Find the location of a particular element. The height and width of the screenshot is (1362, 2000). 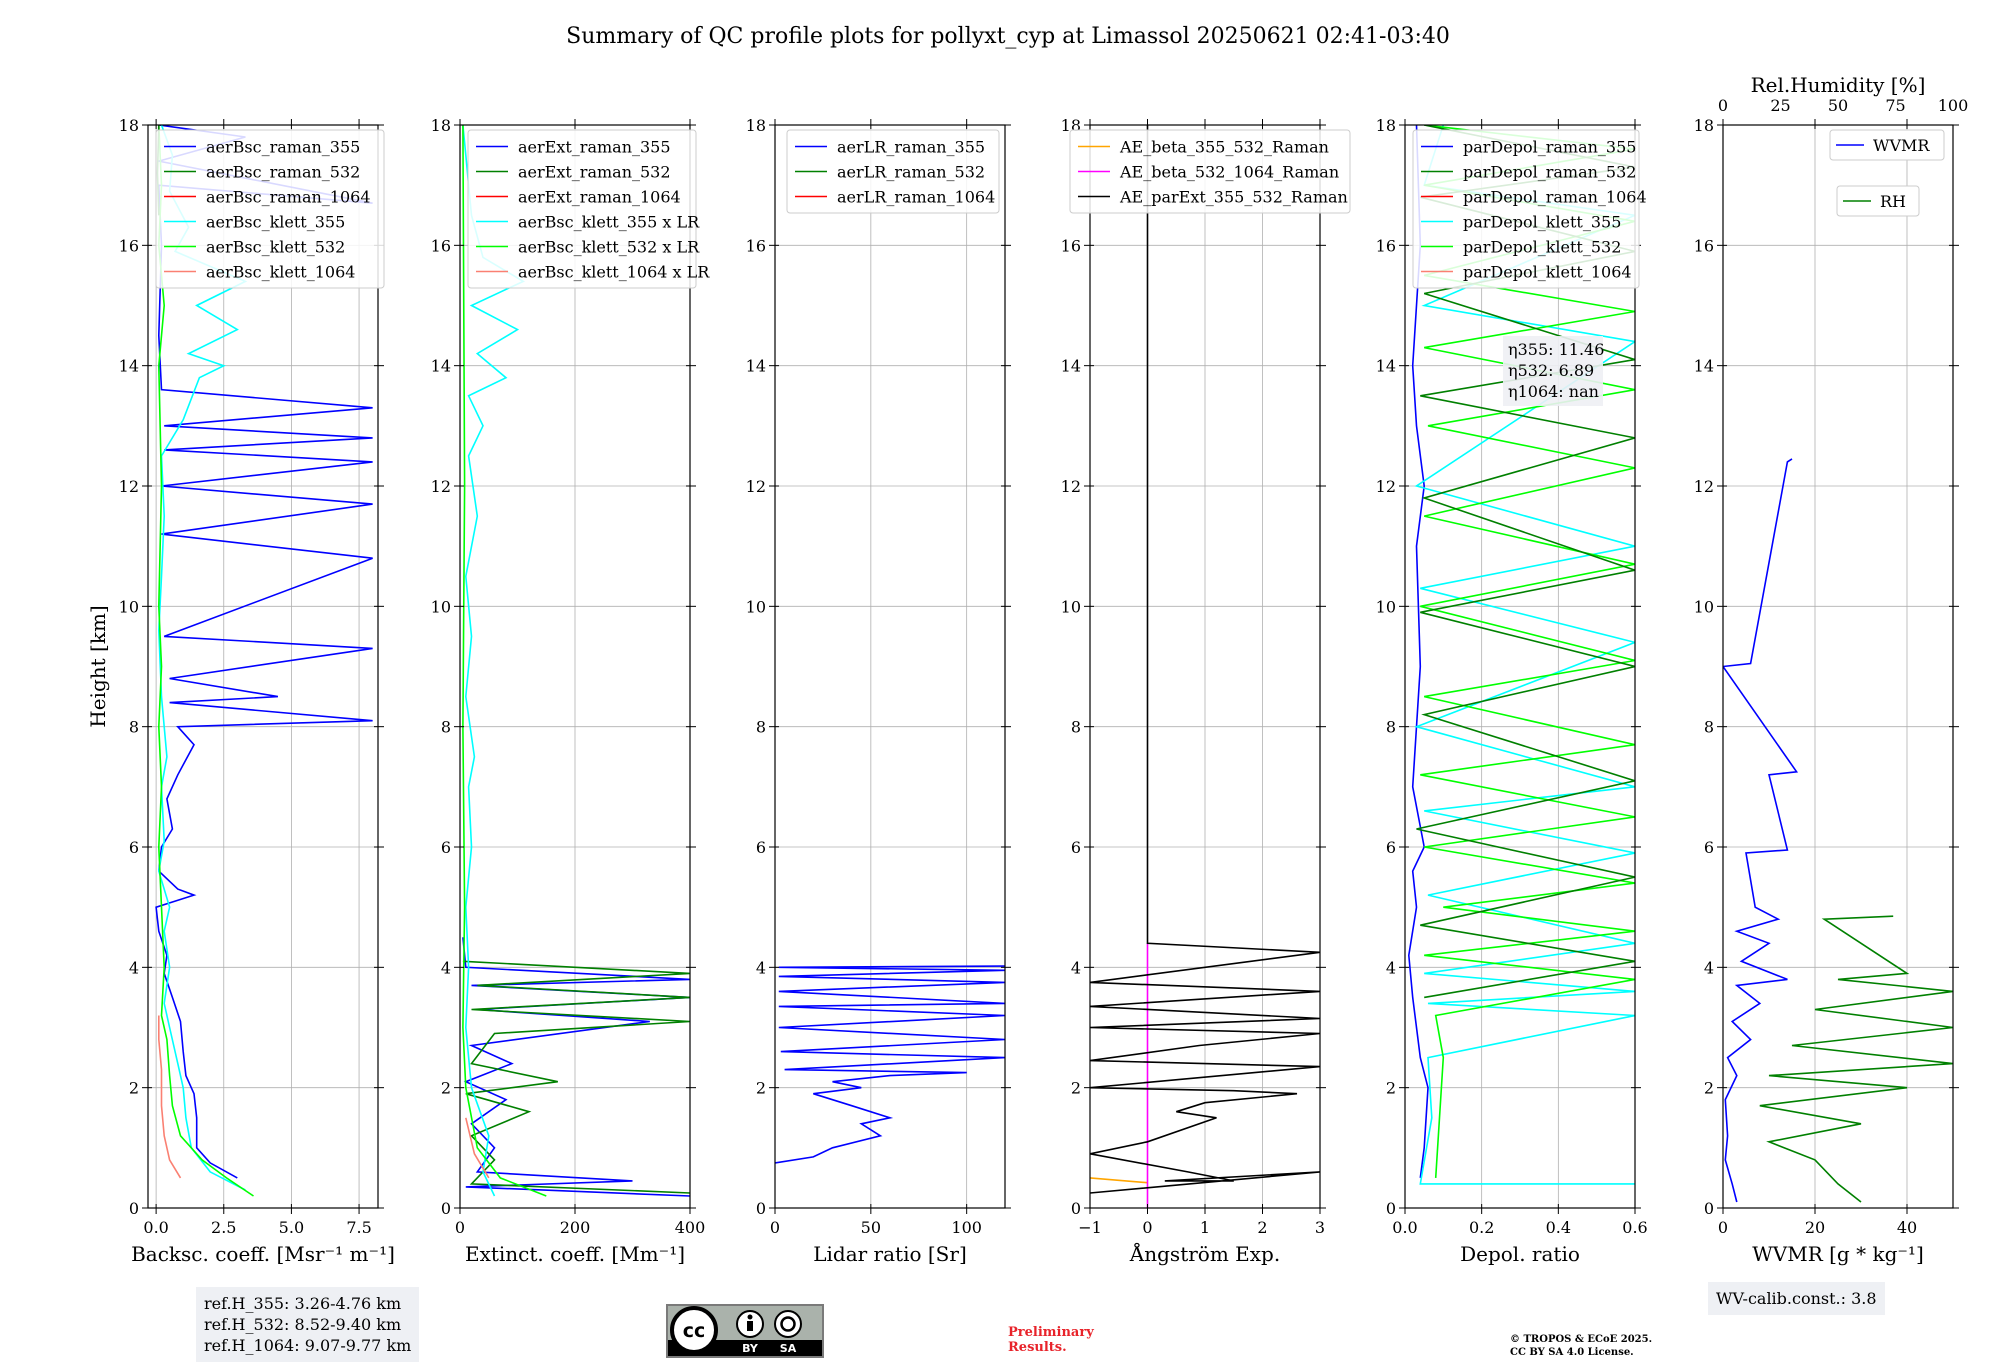

y-axis-label: Height [km] is located at coordinates (98, 666).